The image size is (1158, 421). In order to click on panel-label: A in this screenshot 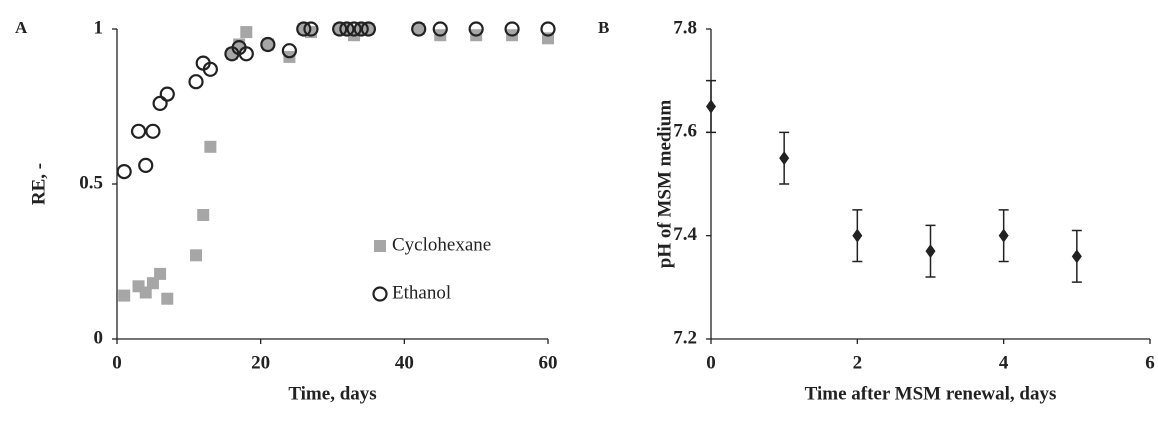, I will do `click(21, 27)`.